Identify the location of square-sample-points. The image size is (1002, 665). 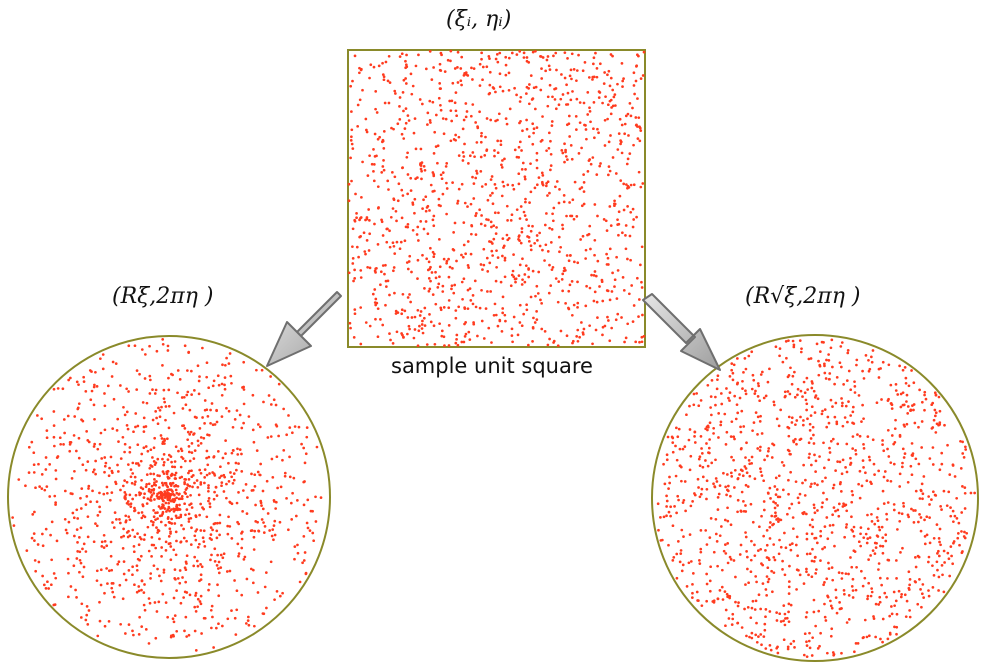
(496, 198).